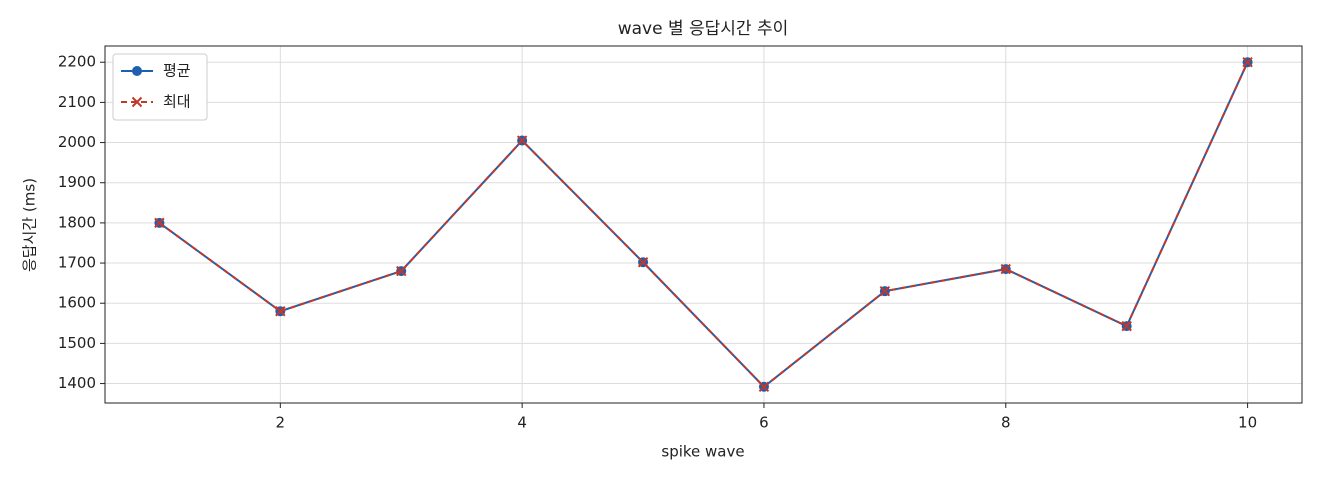 This screenshot has width=1320, height=480. What do you see at coordinates (77, 383) in the screenshot?
I see `y-tick-label: 1400` at bounding box center [77, 383].